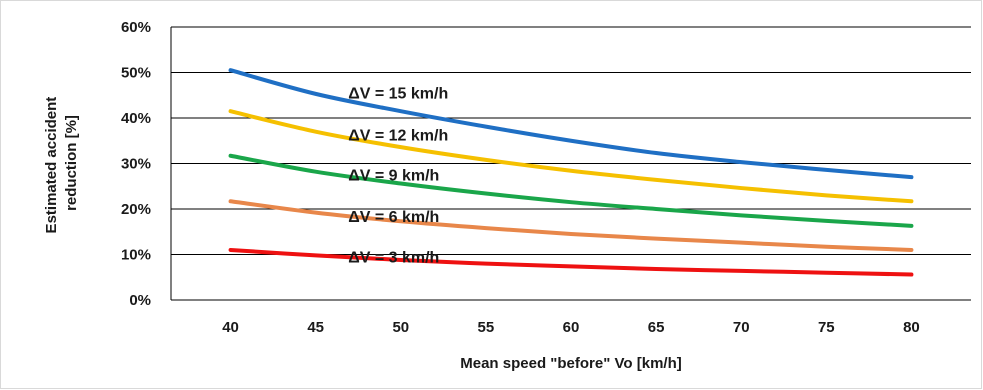 The width and height of the screenshot is (983, 390). Describe the element at coordinates (61, 163) in the screenshot. I see `y-axis-title: Estimated accident reduction [%]` at that location.